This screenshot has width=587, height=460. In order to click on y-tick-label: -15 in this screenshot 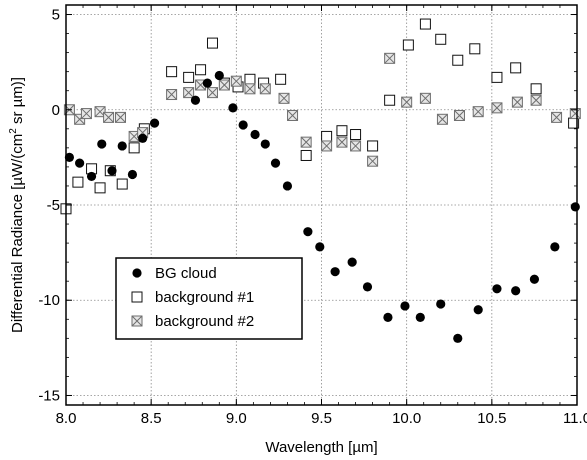, I will do `click(49, 395)`.